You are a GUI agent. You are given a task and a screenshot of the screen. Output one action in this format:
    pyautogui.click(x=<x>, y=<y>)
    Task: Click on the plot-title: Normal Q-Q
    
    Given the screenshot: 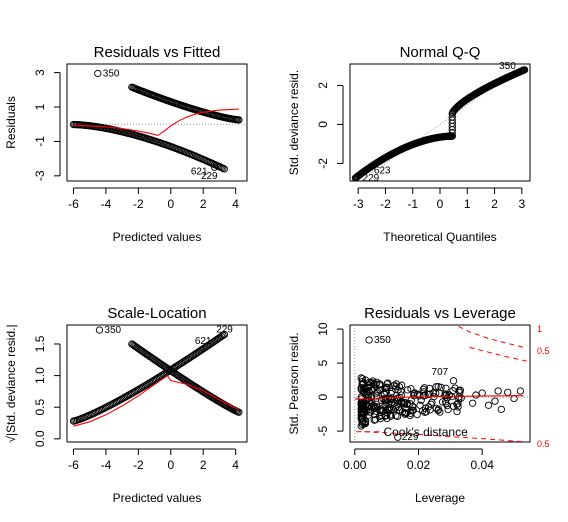 What is the action you would take?
    pyautogui.click(x=440, y=52)
    